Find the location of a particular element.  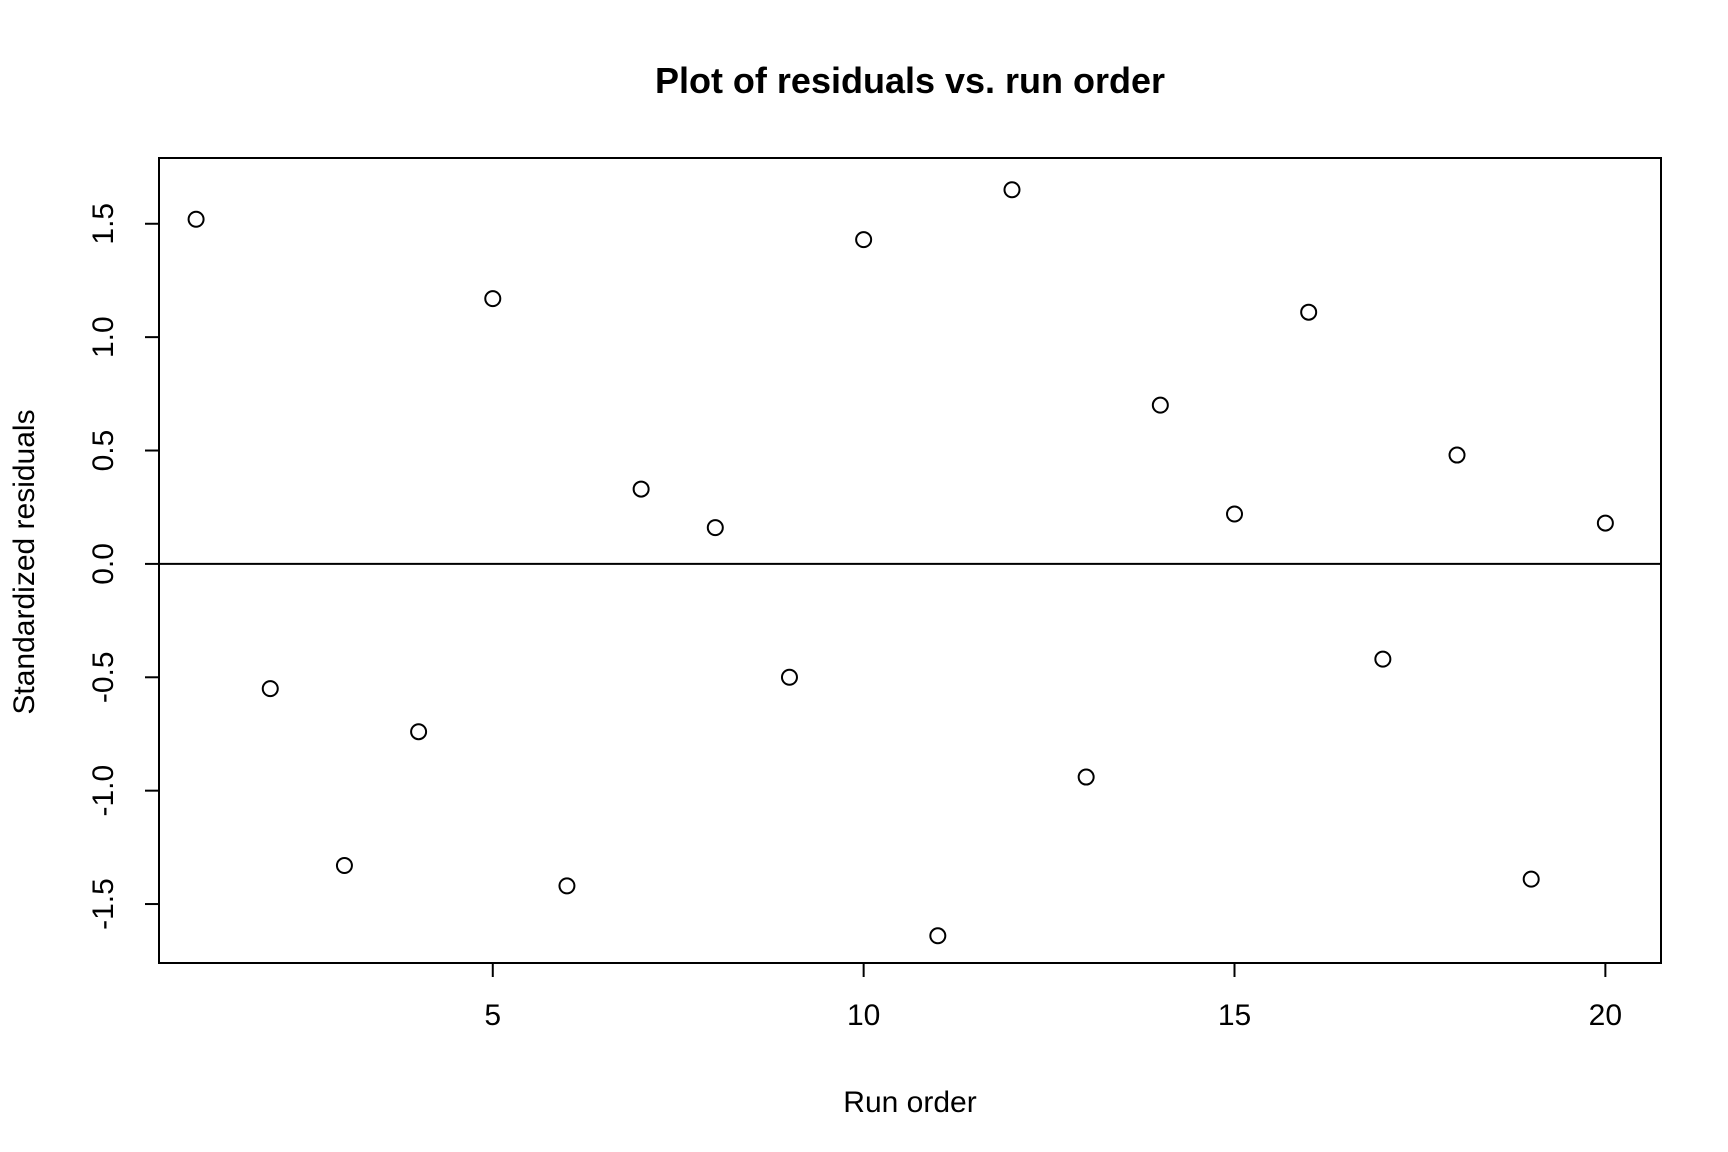

y-axis: -1.5 -1.0 -0.5 0.0 0.5 1.0 1.5 is located at coordinates (123, 566).